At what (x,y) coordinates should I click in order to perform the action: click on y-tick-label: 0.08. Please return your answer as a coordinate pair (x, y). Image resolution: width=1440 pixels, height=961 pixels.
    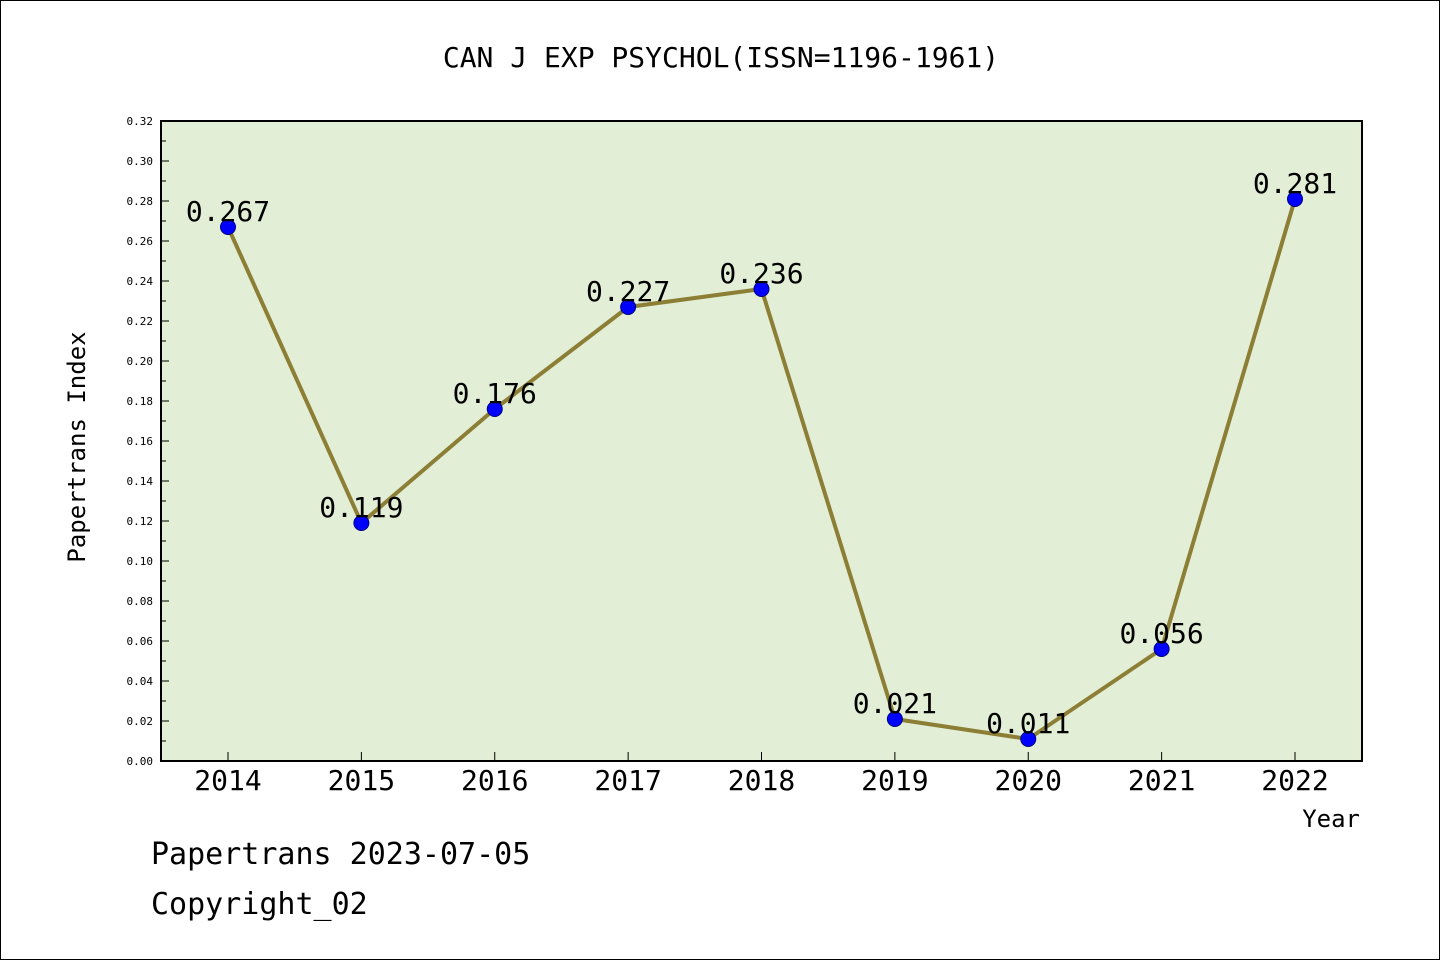
    Looking at the image, I should click on (140, 601).